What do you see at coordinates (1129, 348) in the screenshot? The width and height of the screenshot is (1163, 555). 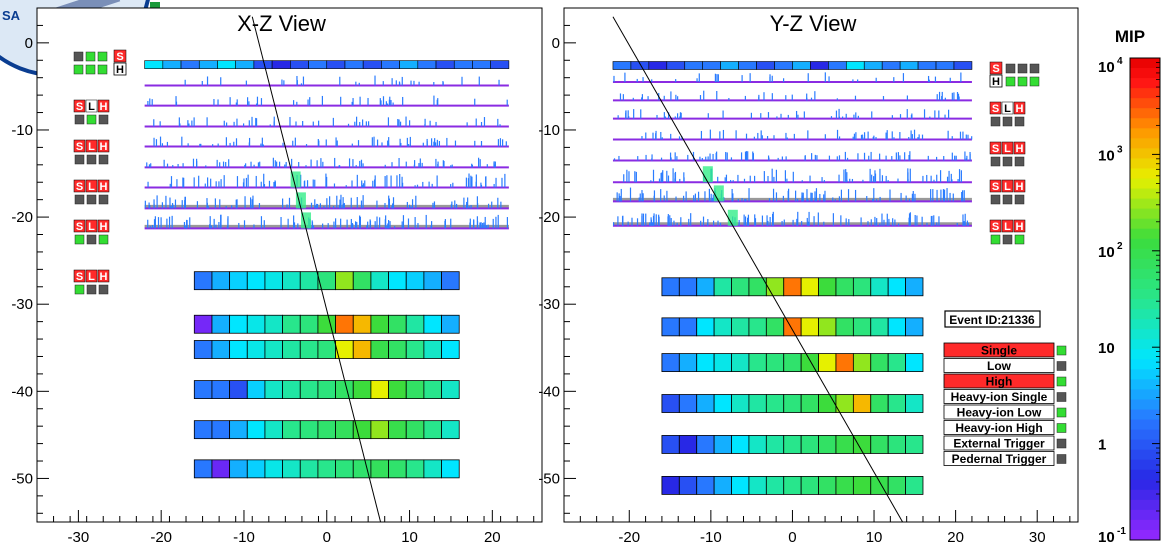 I see `colorbar-tick: 10` at bounding box center [1129, 348].